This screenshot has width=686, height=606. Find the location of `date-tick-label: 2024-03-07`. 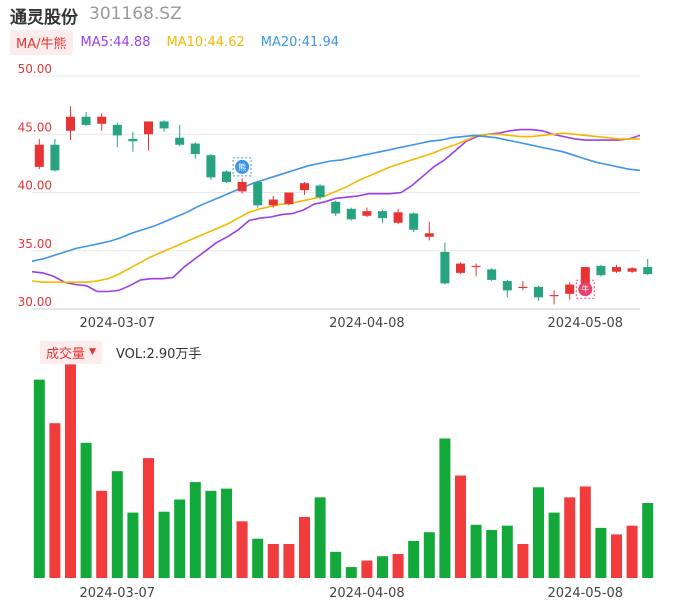

date-tick-label: 2024-03-07 is located at coordinates (118, 323).